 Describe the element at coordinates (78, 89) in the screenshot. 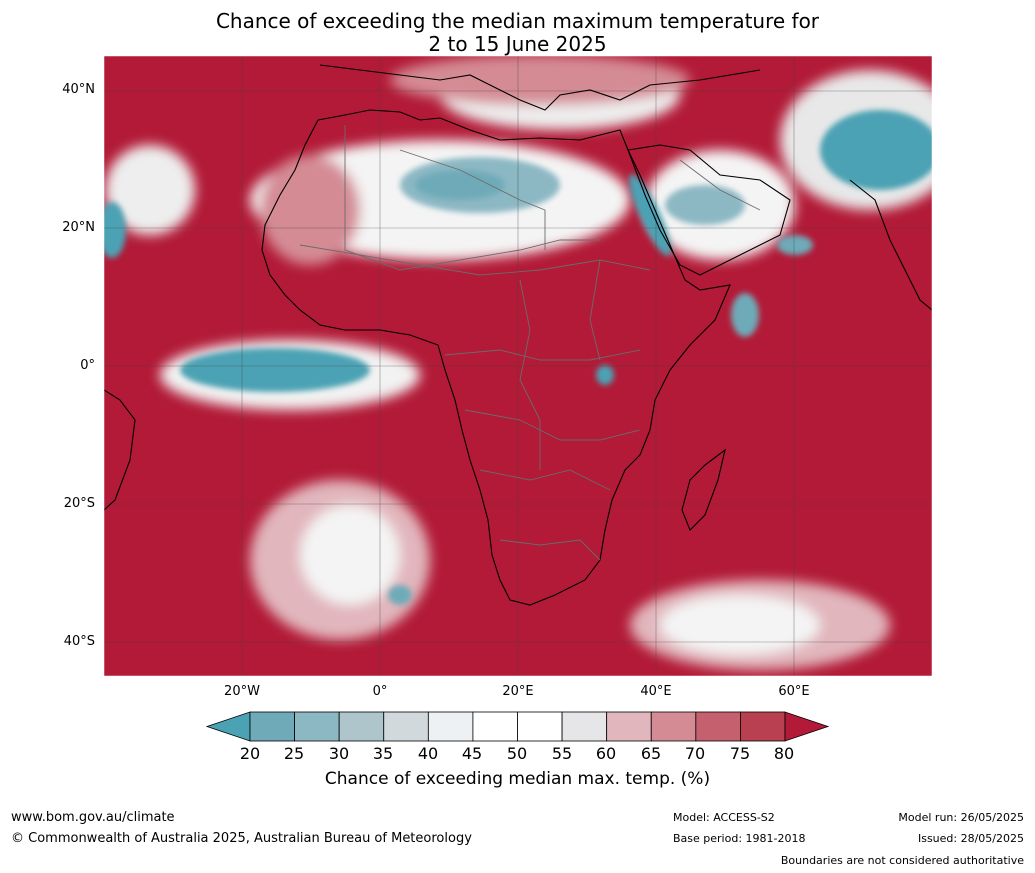

I see `lat-label-40n: 40°N` at that location.